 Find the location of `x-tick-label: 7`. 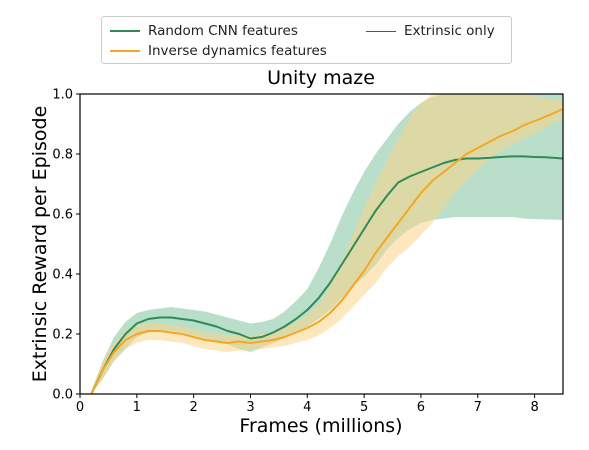

x-tick-label: 7 is located at coordinates (478, 407).